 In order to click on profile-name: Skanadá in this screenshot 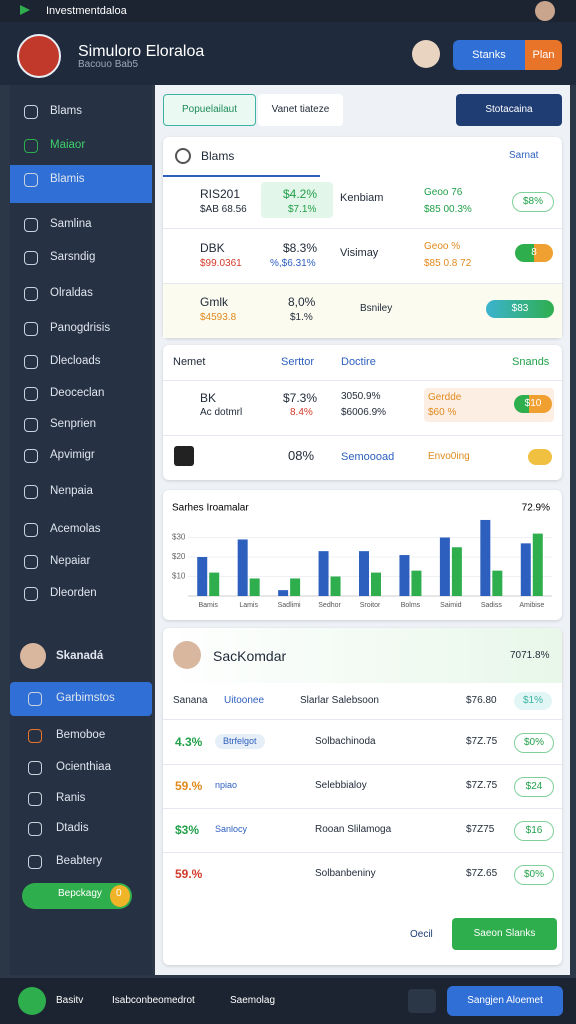, I will do `click(80, 656)`.